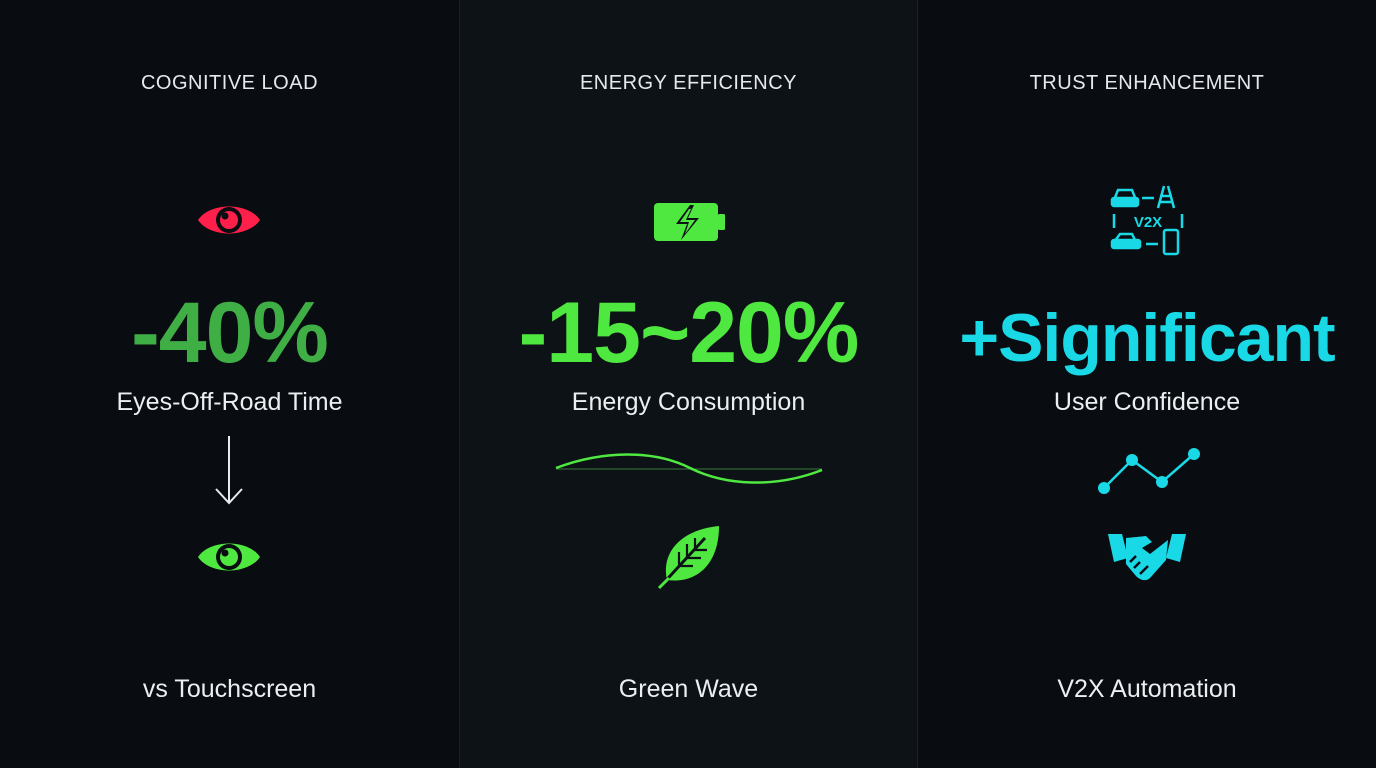  I want to click on panel-heading: ENERGY EFFICIENCY, so click(688, 83).